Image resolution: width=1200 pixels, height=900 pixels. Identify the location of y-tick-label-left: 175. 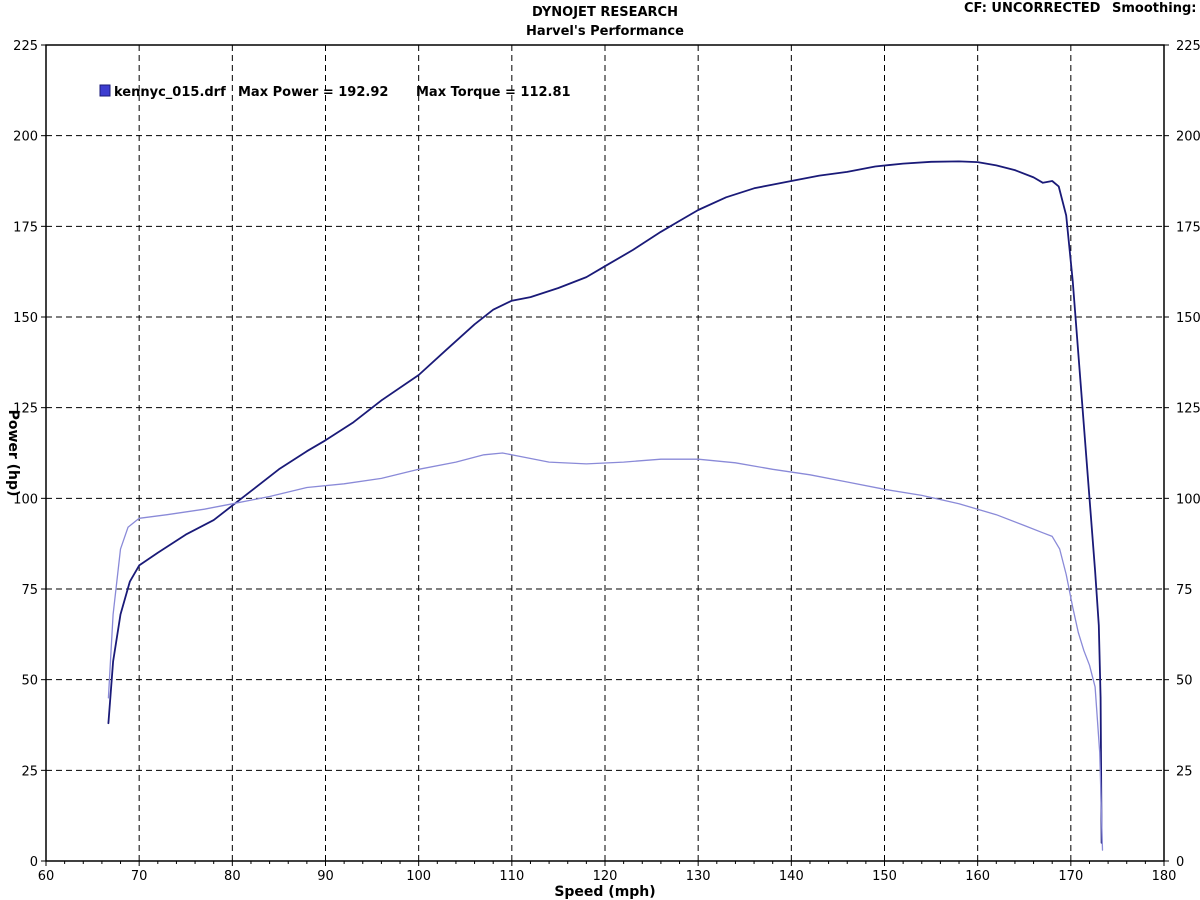
(25, 227).